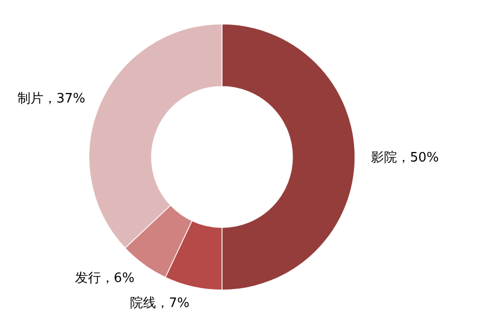 This screenshot has height=324, width=481. What do you see at coordinates (104, 278) in the screenshot?
I see `slice-label: 发行，6%` at bounding box center [104, 278].